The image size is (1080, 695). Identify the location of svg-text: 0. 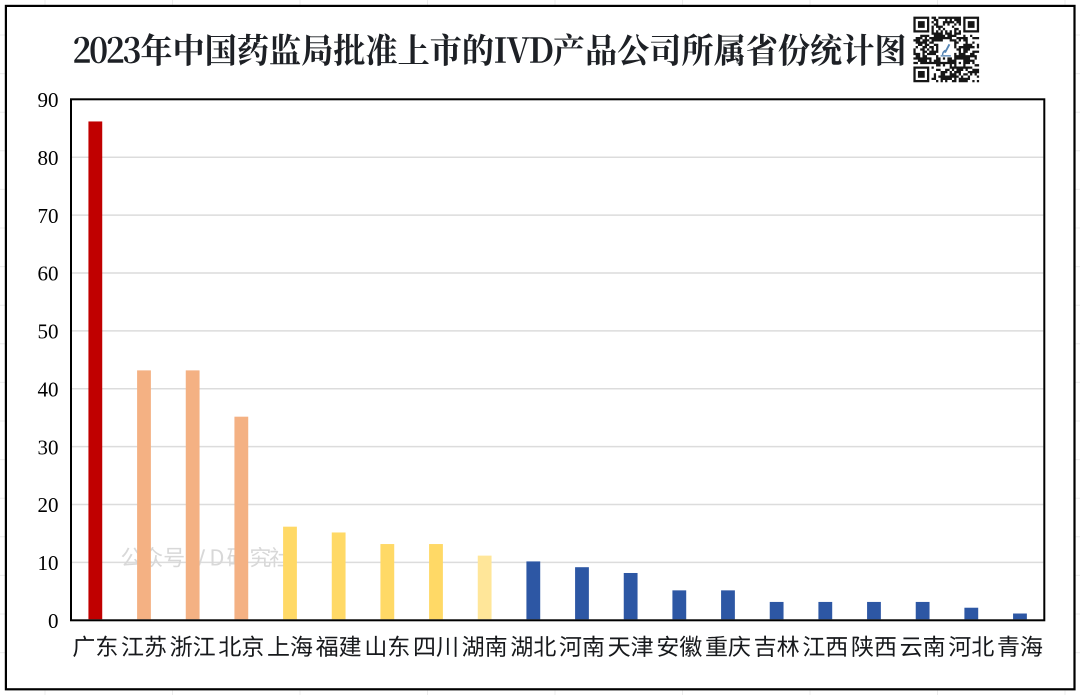
(53, 621).